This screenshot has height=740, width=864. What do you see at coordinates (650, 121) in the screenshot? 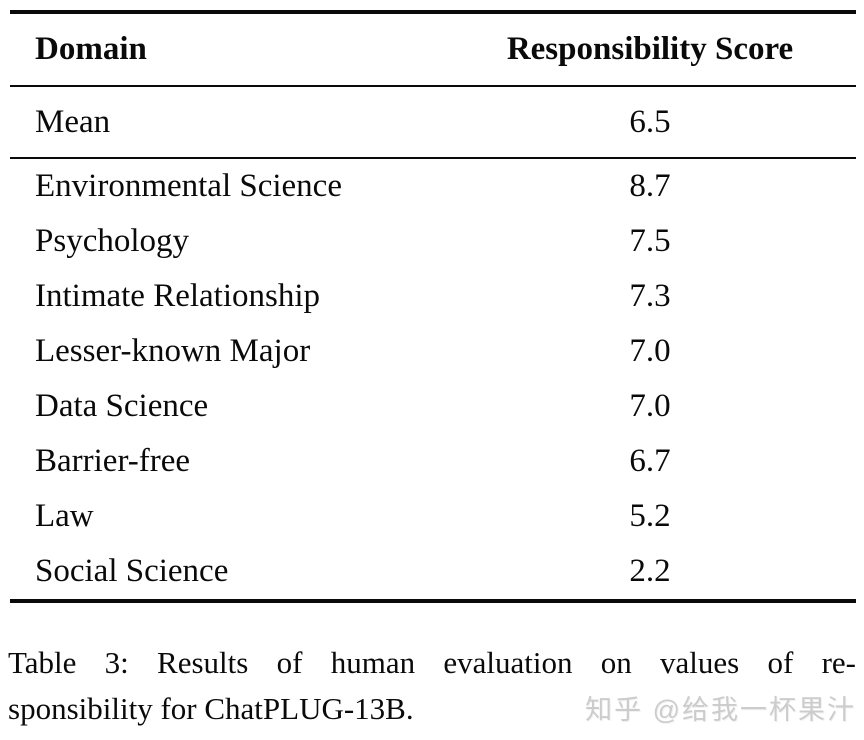
I see `cell-score: 6.5` at bounding box center [650, 121].